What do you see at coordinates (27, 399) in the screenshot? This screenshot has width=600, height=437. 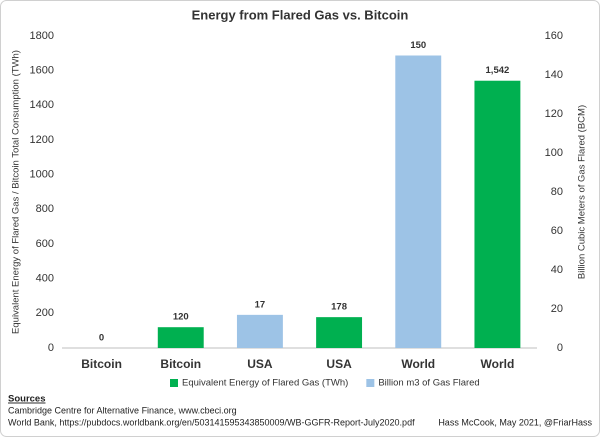 I see `sources-heading: Sources` at bounding box center [27, 399].